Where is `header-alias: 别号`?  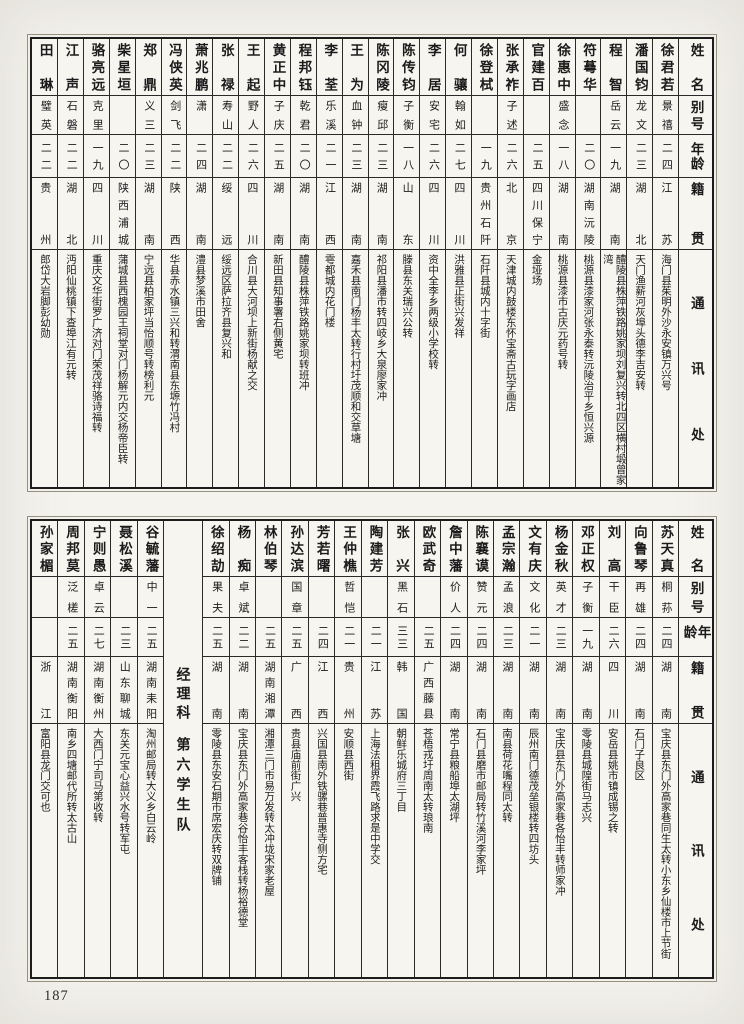
header-alias: 别号 is located at coordinates (695, 597).